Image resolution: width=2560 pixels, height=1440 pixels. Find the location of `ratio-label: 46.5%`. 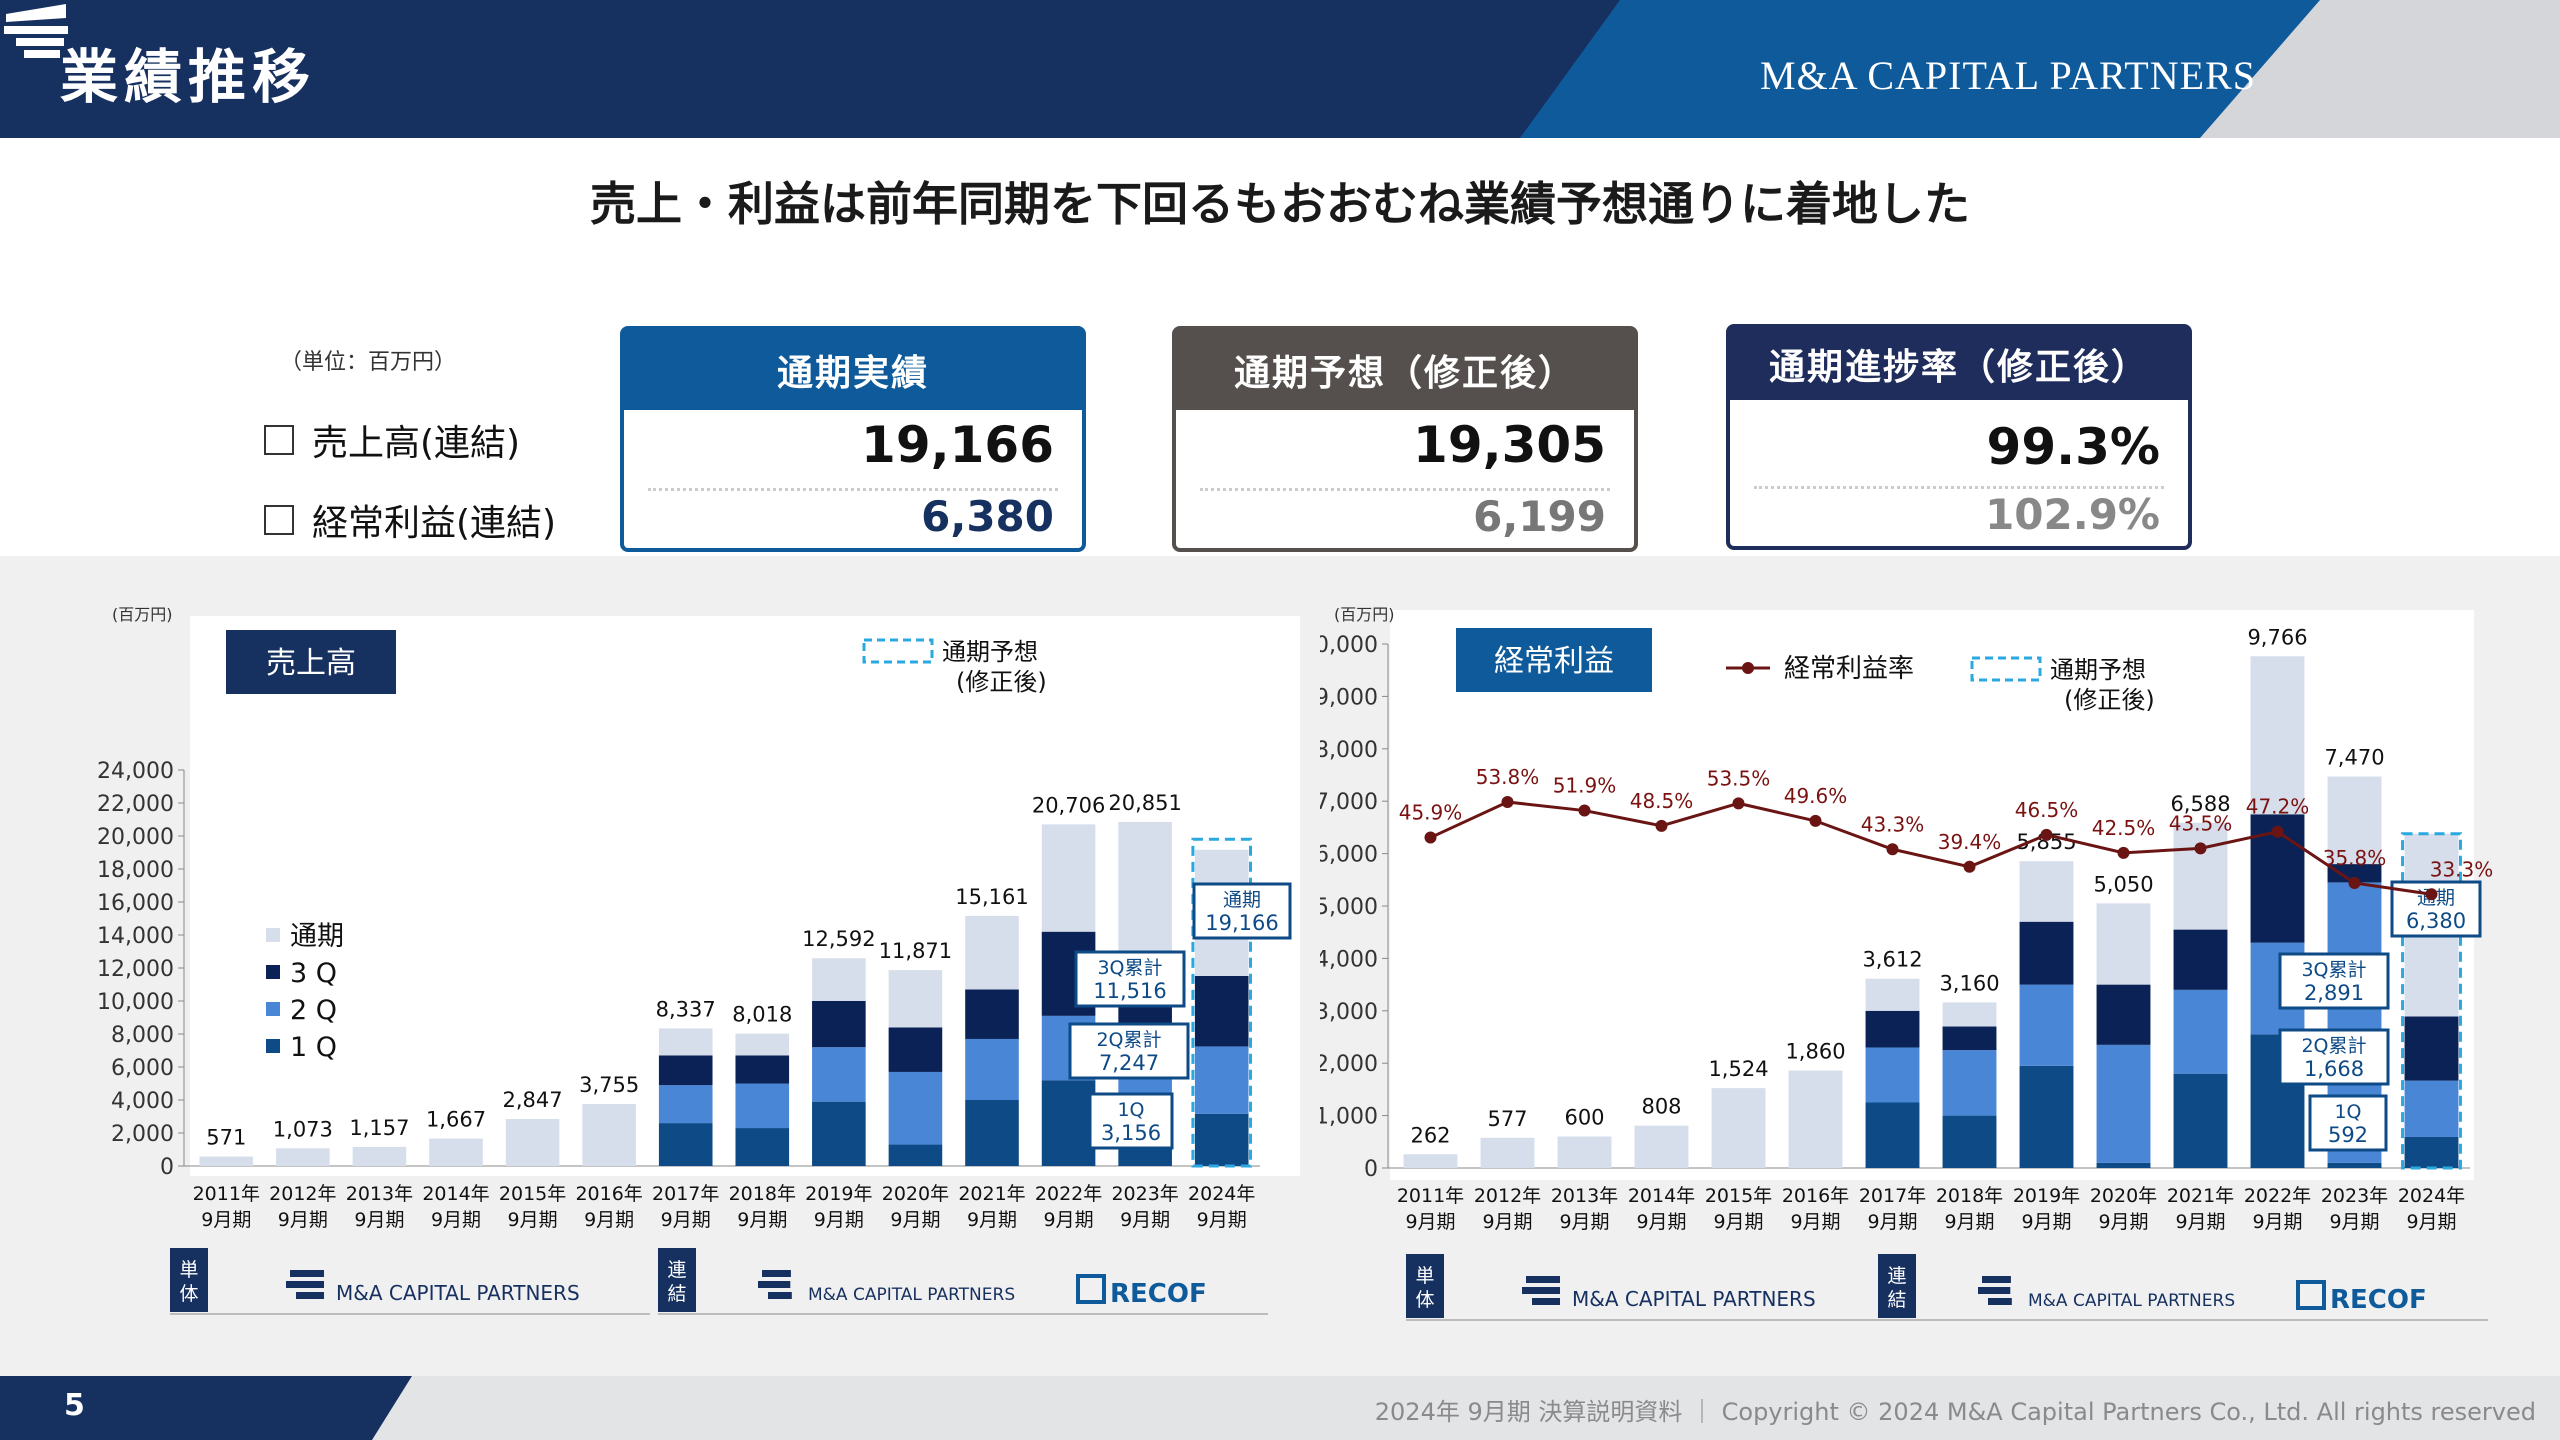

ratio-label: 46.5% is located at coordinates (2047, 810).